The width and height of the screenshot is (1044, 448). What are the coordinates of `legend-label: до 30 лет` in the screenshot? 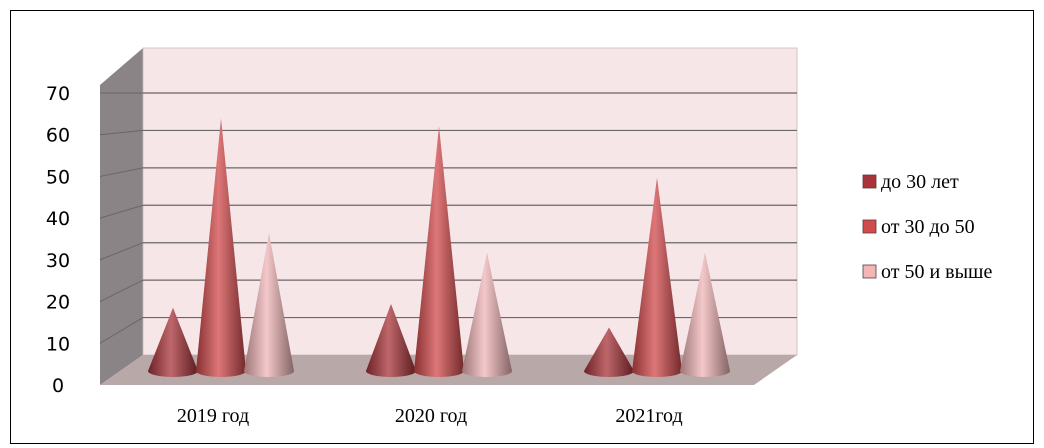 It's located at (920, 182).